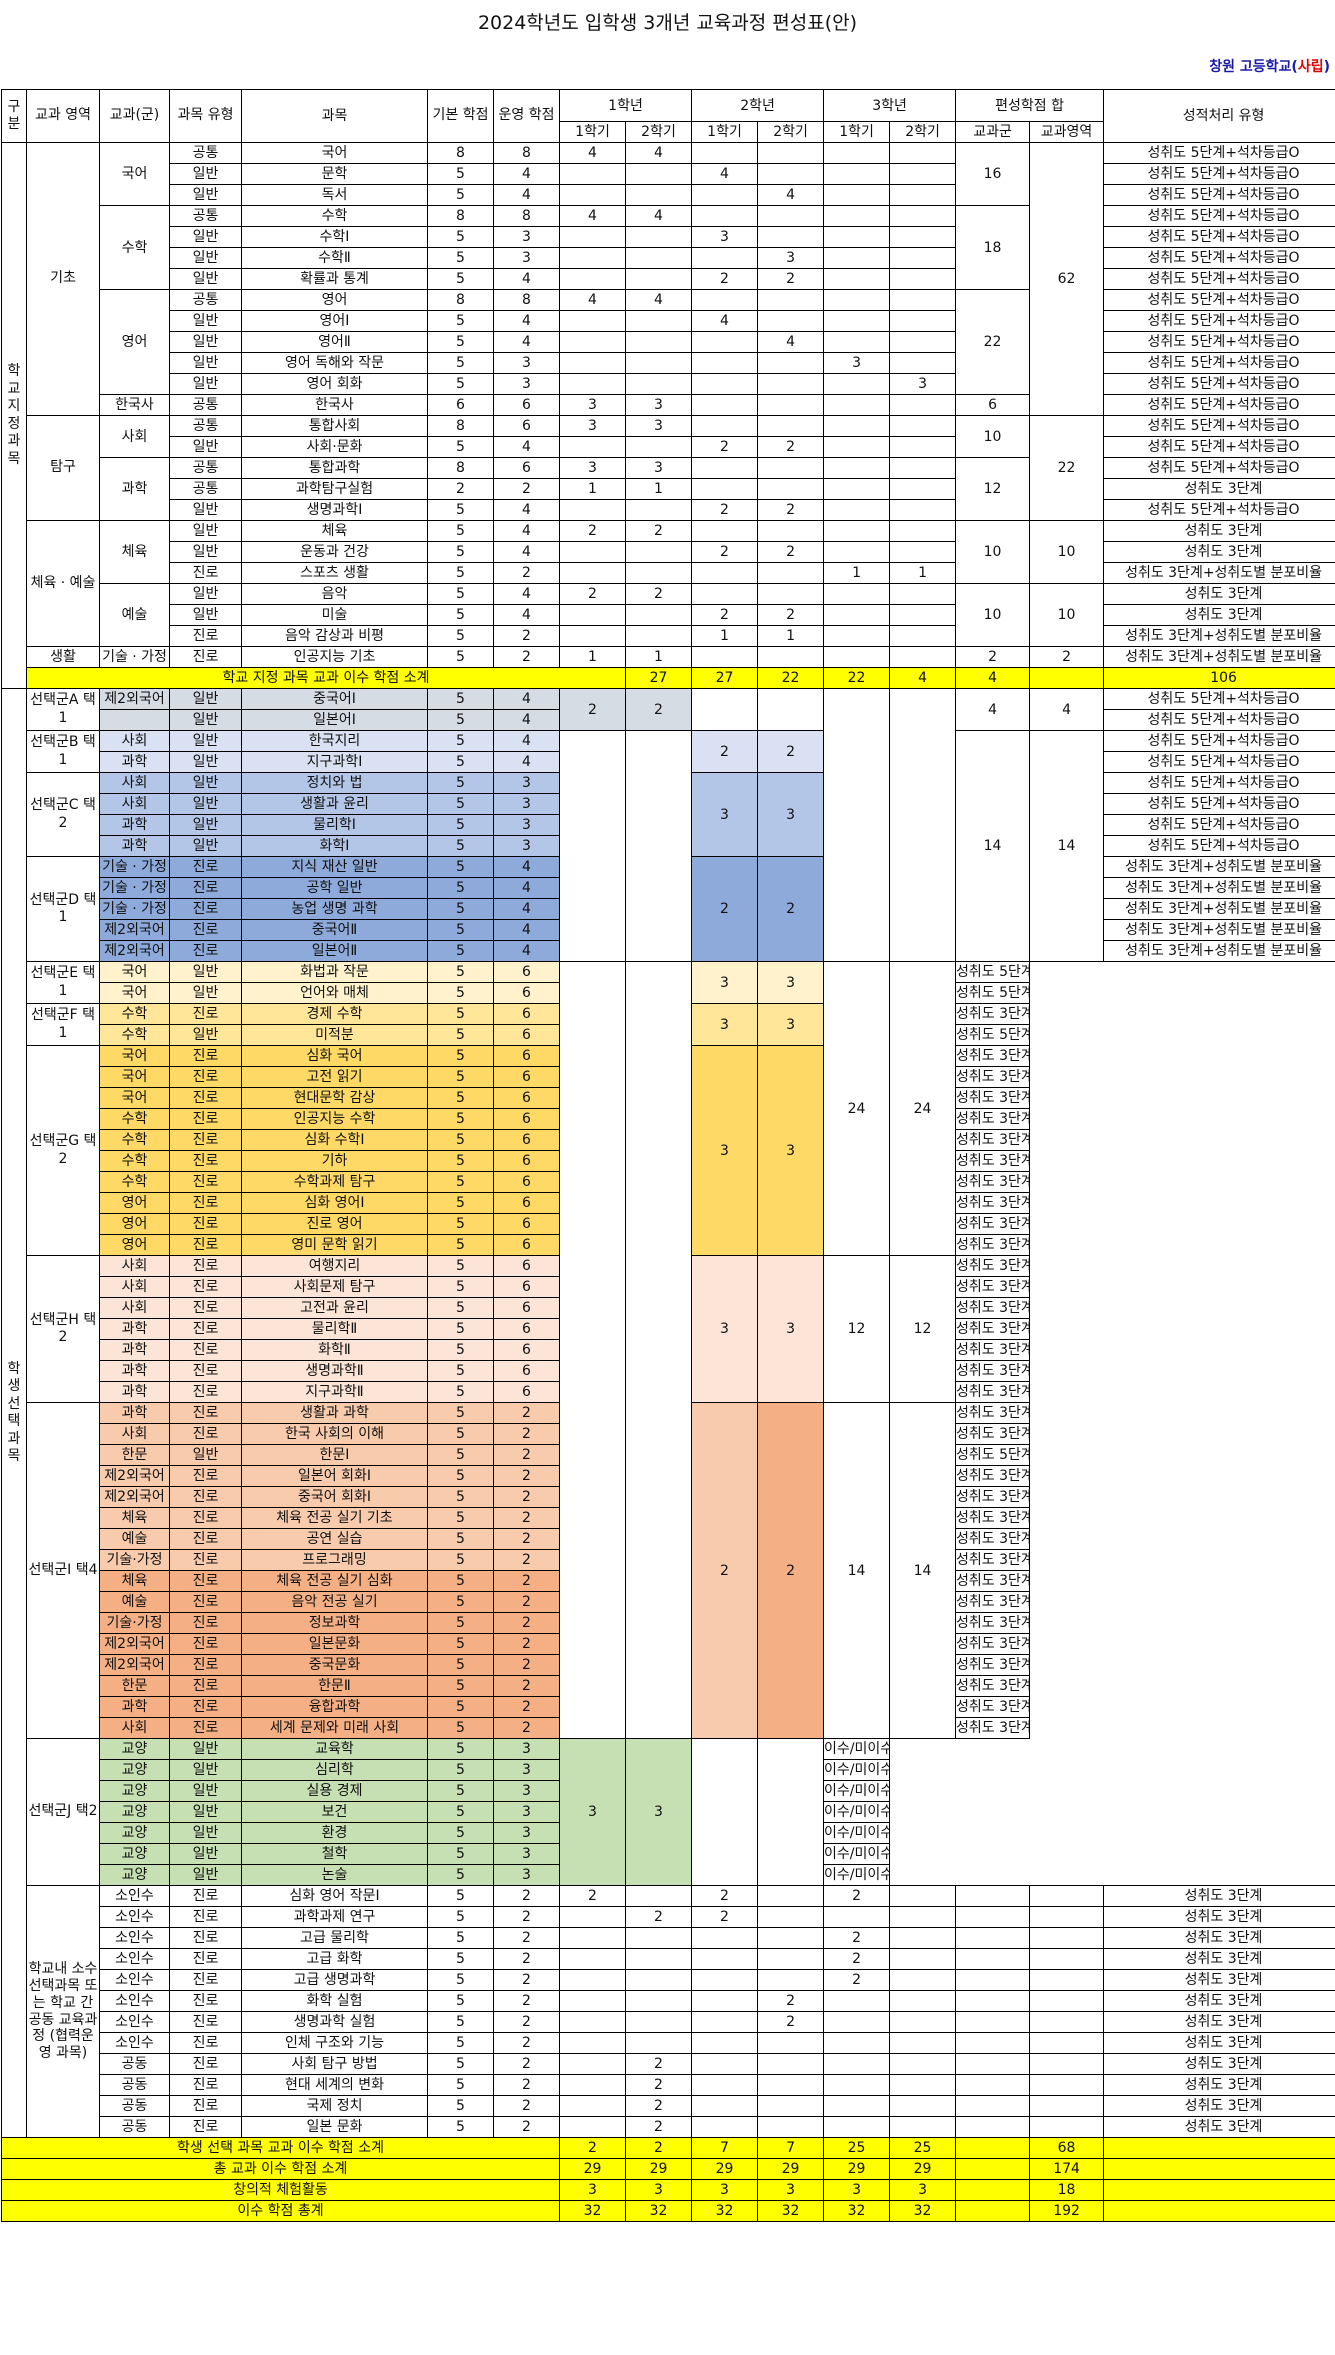 This screenshot has width=1335, height=2355. I want to click on eval-type: 이수/미이수, so click(857, 1854).